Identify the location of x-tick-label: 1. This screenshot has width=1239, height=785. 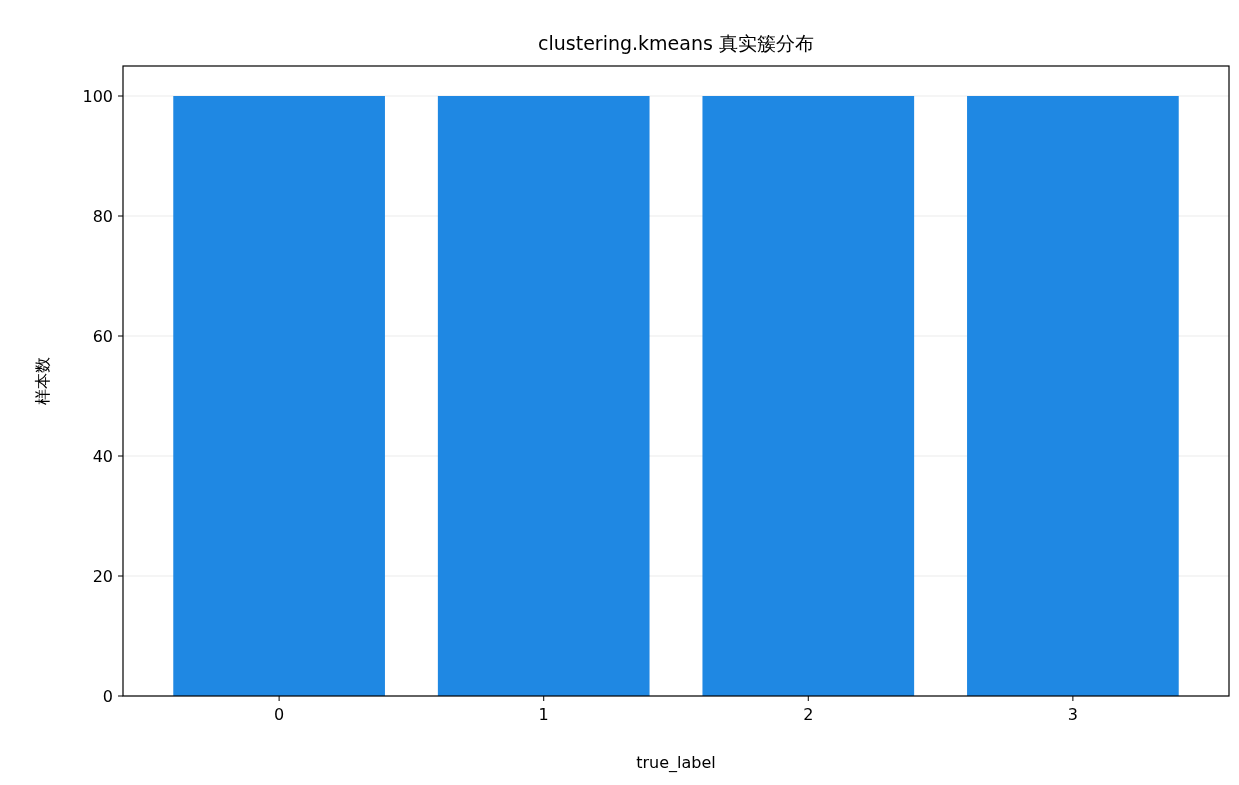
(543, 714).